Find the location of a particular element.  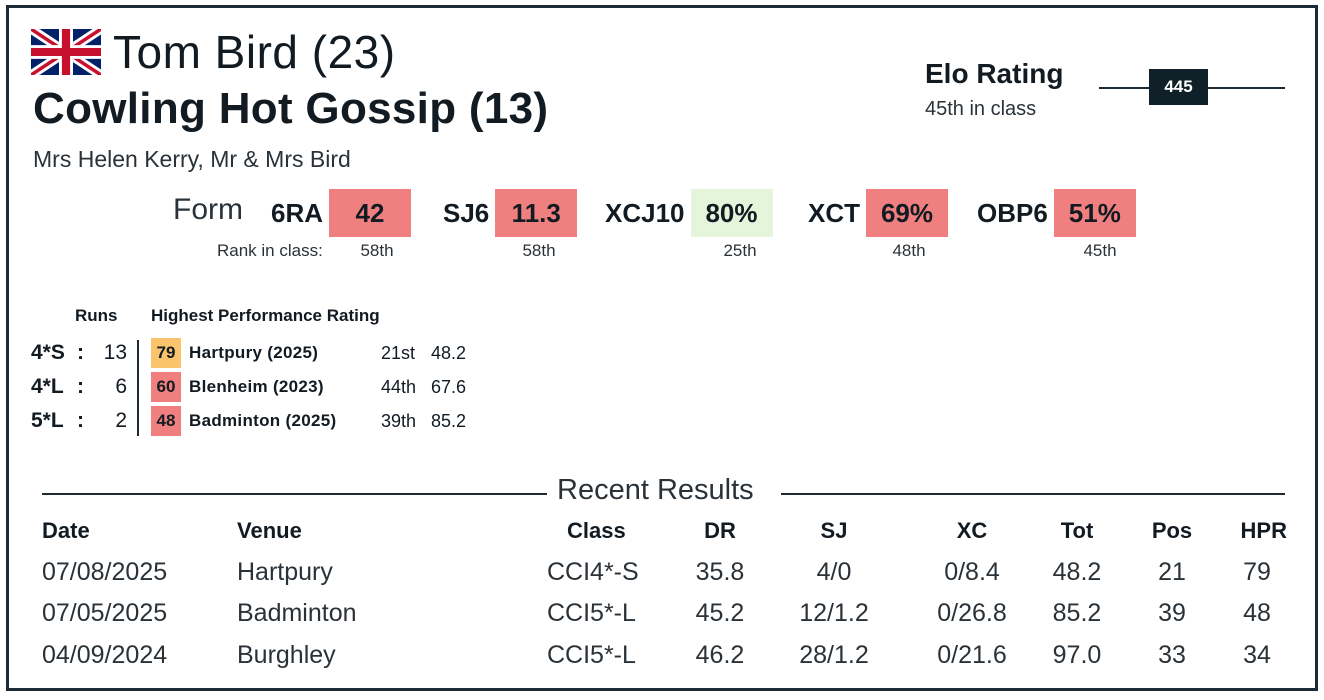

col-header-xc: XC is located at coordinates (972, 530).